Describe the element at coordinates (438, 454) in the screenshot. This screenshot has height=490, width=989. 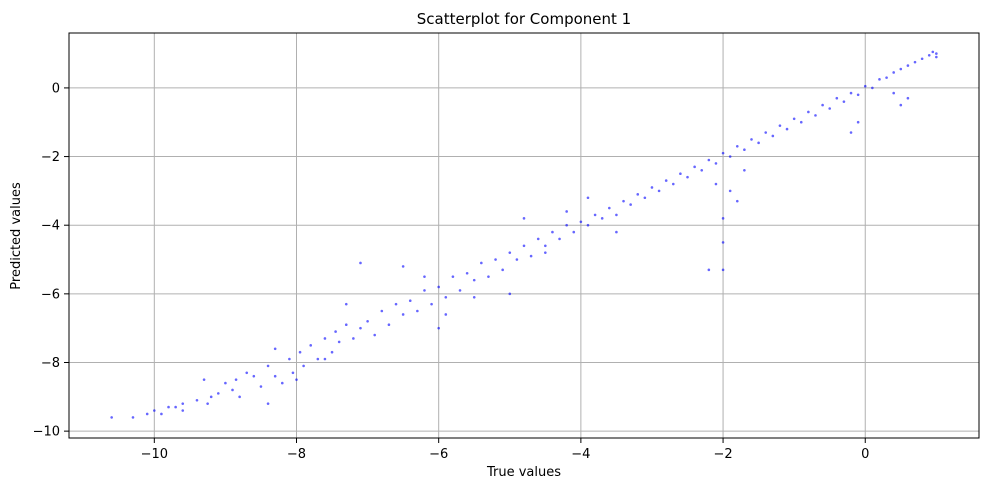
I see `x-tick-label: −6` at that location.